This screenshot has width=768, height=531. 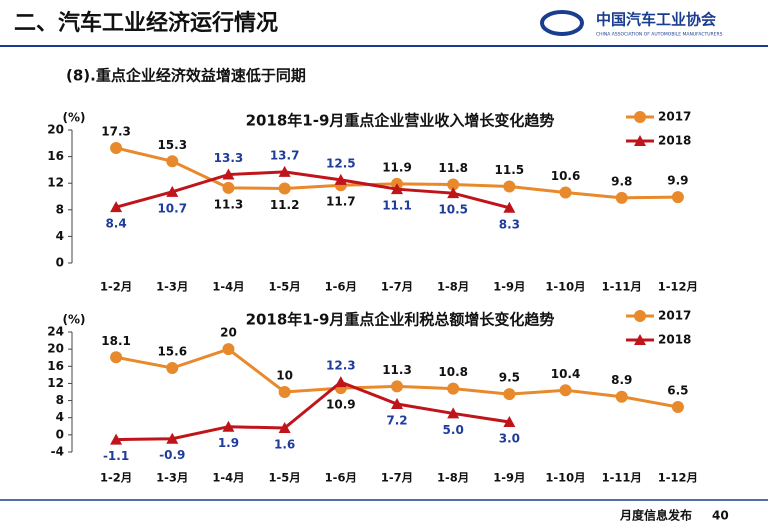 I want to click on data-label: 12.5, so click(x=341, y=163).